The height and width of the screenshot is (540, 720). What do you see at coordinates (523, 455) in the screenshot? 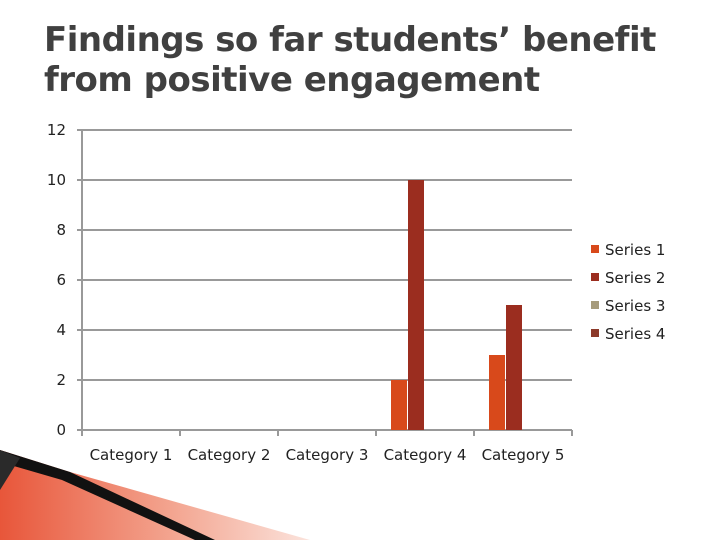
I see `x-tick-label: Category 5` at bounding box center [523, 455].